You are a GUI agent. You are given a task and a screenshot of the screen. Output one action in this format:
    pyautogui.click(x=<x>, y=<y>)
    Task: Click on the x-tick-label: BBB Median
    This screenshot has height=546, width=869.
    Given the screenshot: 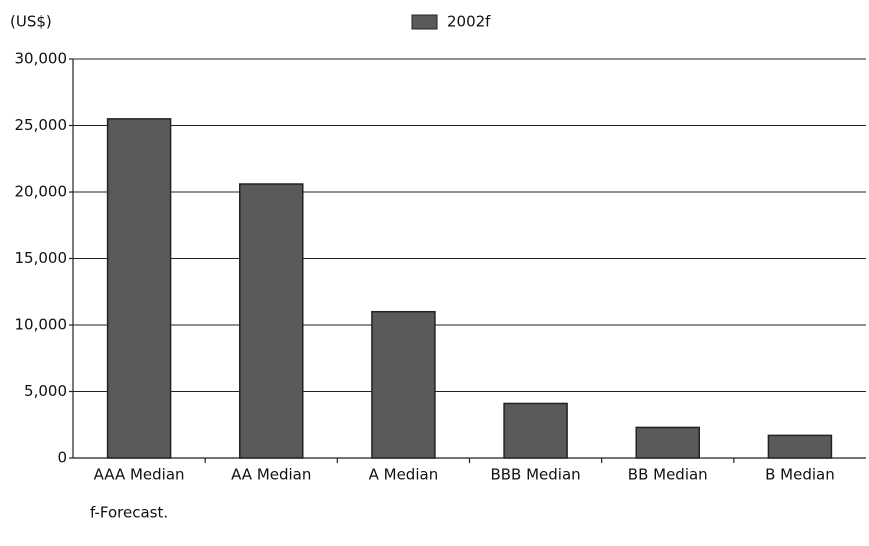 What is the action you would take?
    pyautogui.click(x=535, y=475)
    